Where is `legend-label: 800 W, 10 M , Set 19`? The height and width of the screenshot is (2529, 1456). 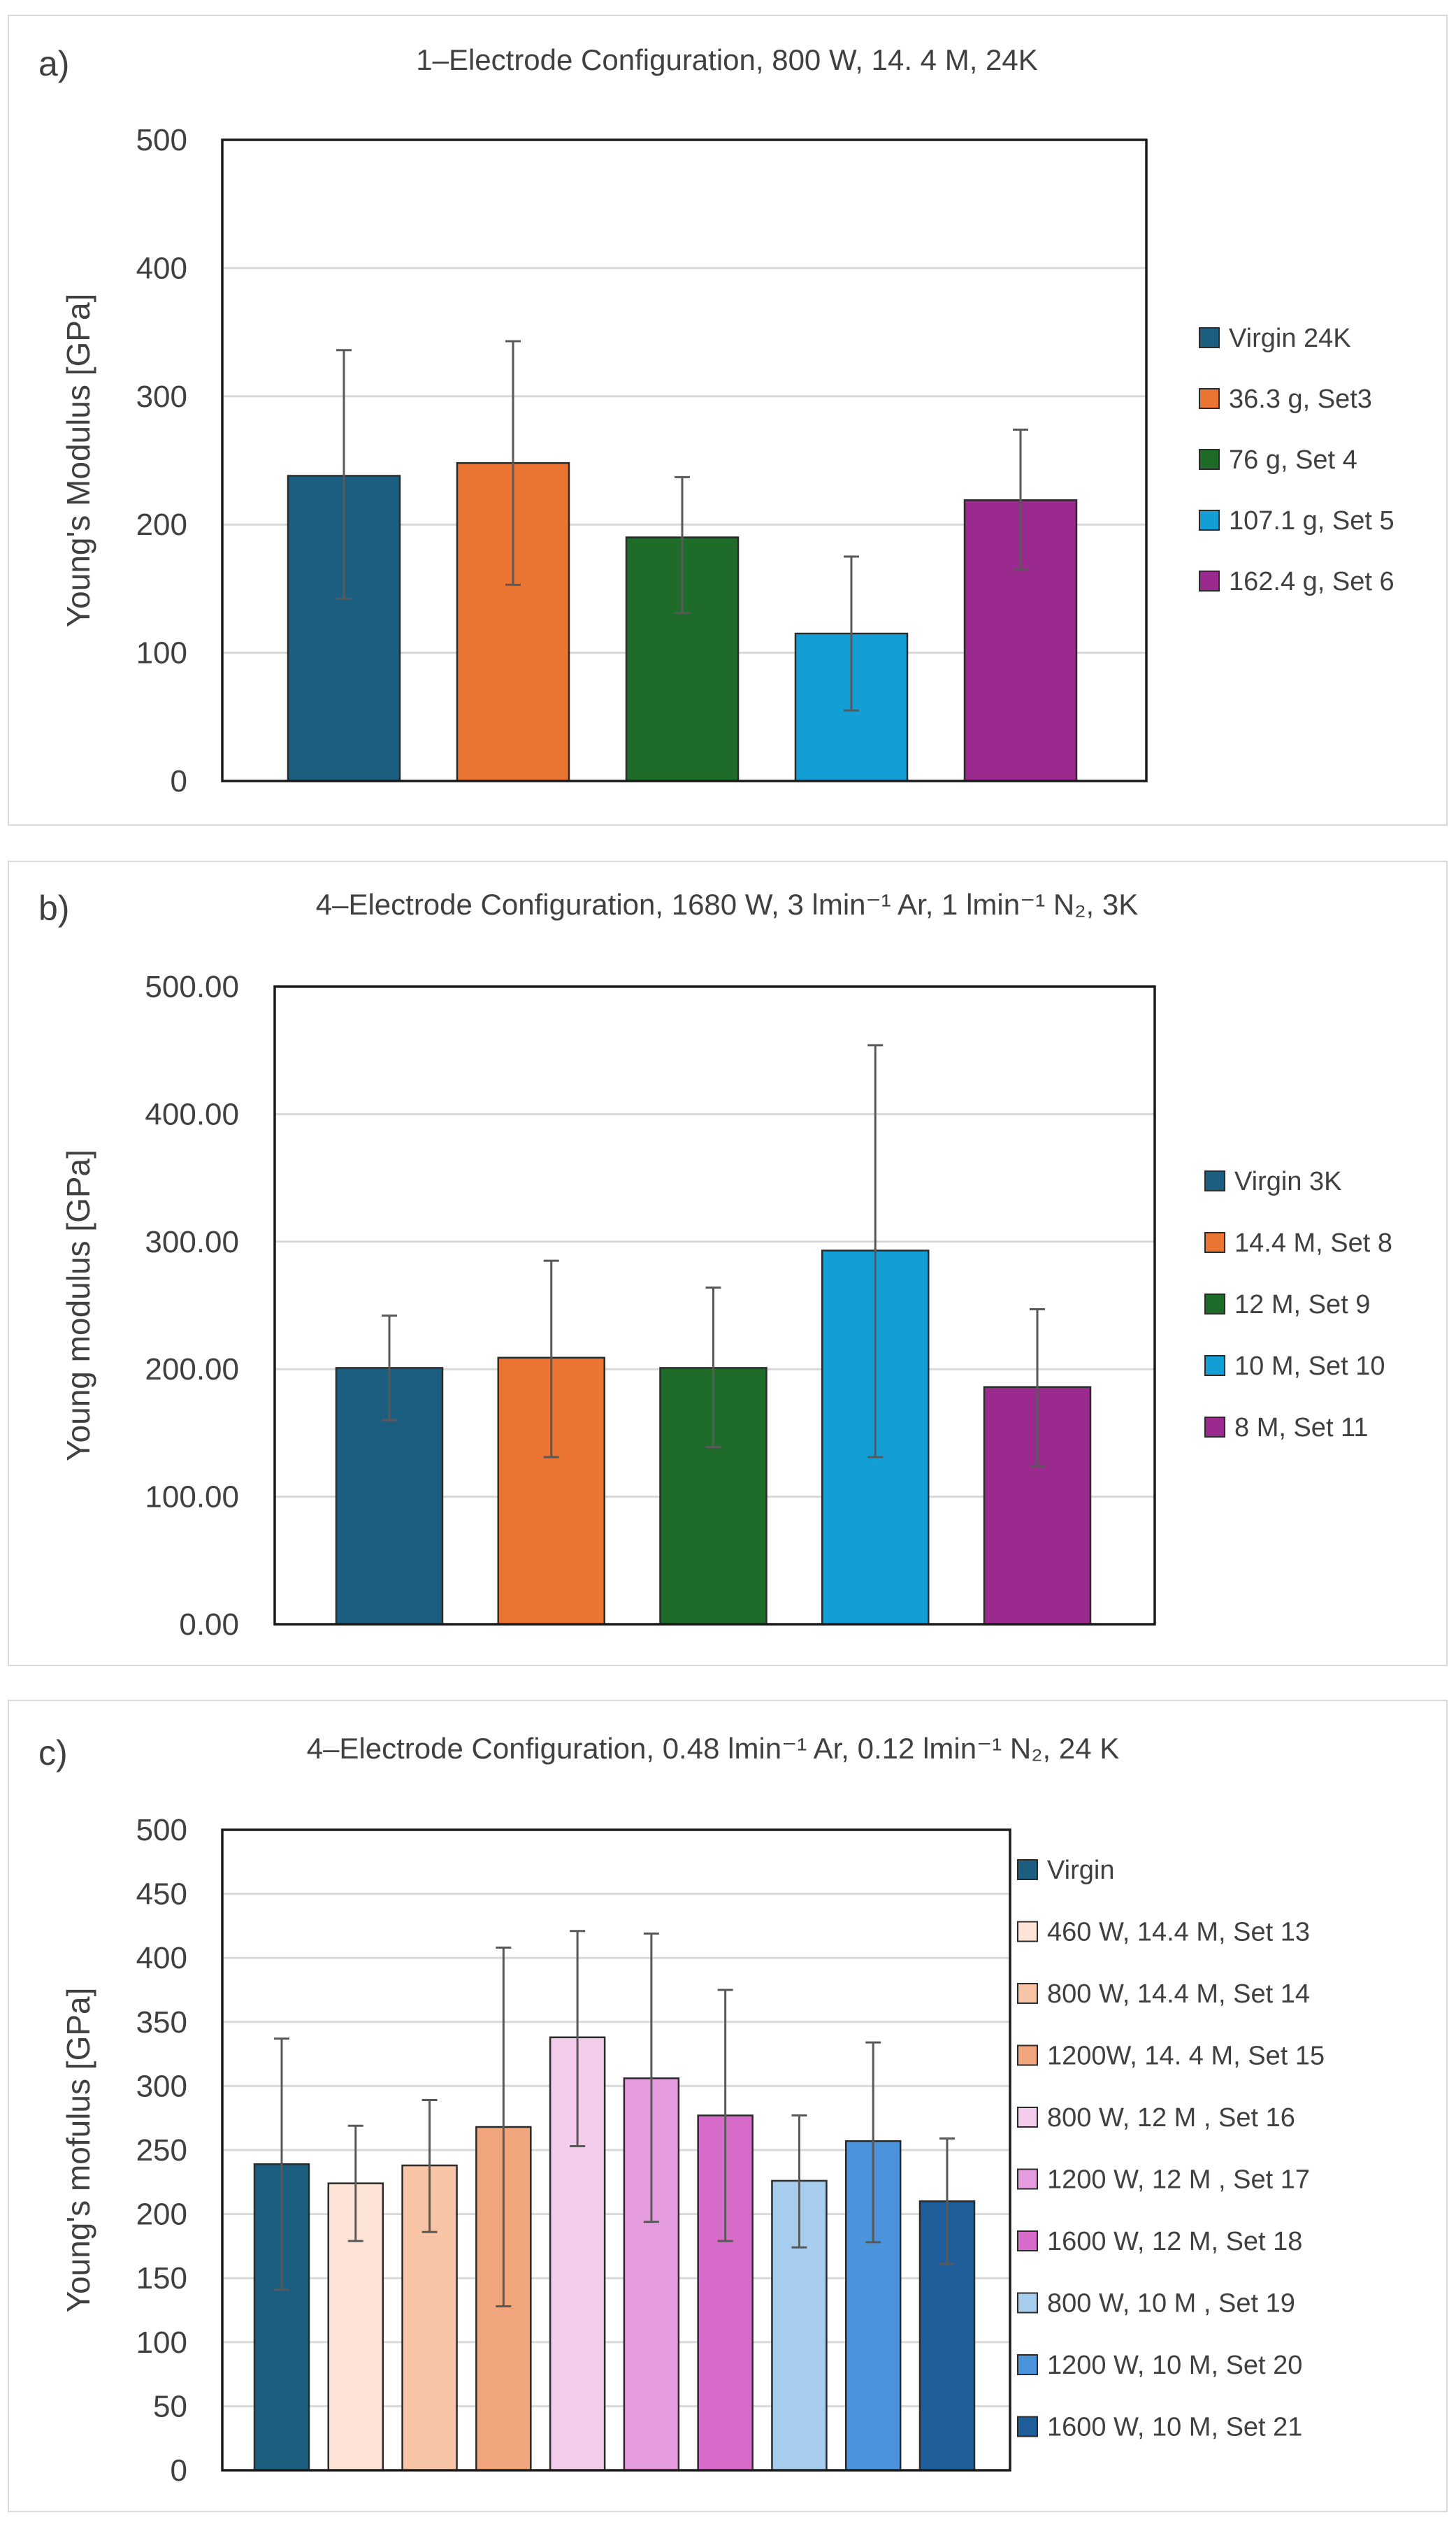 legend-label: 800 W, 10 M , Set 19 is located at coordinates (1171, 2304).